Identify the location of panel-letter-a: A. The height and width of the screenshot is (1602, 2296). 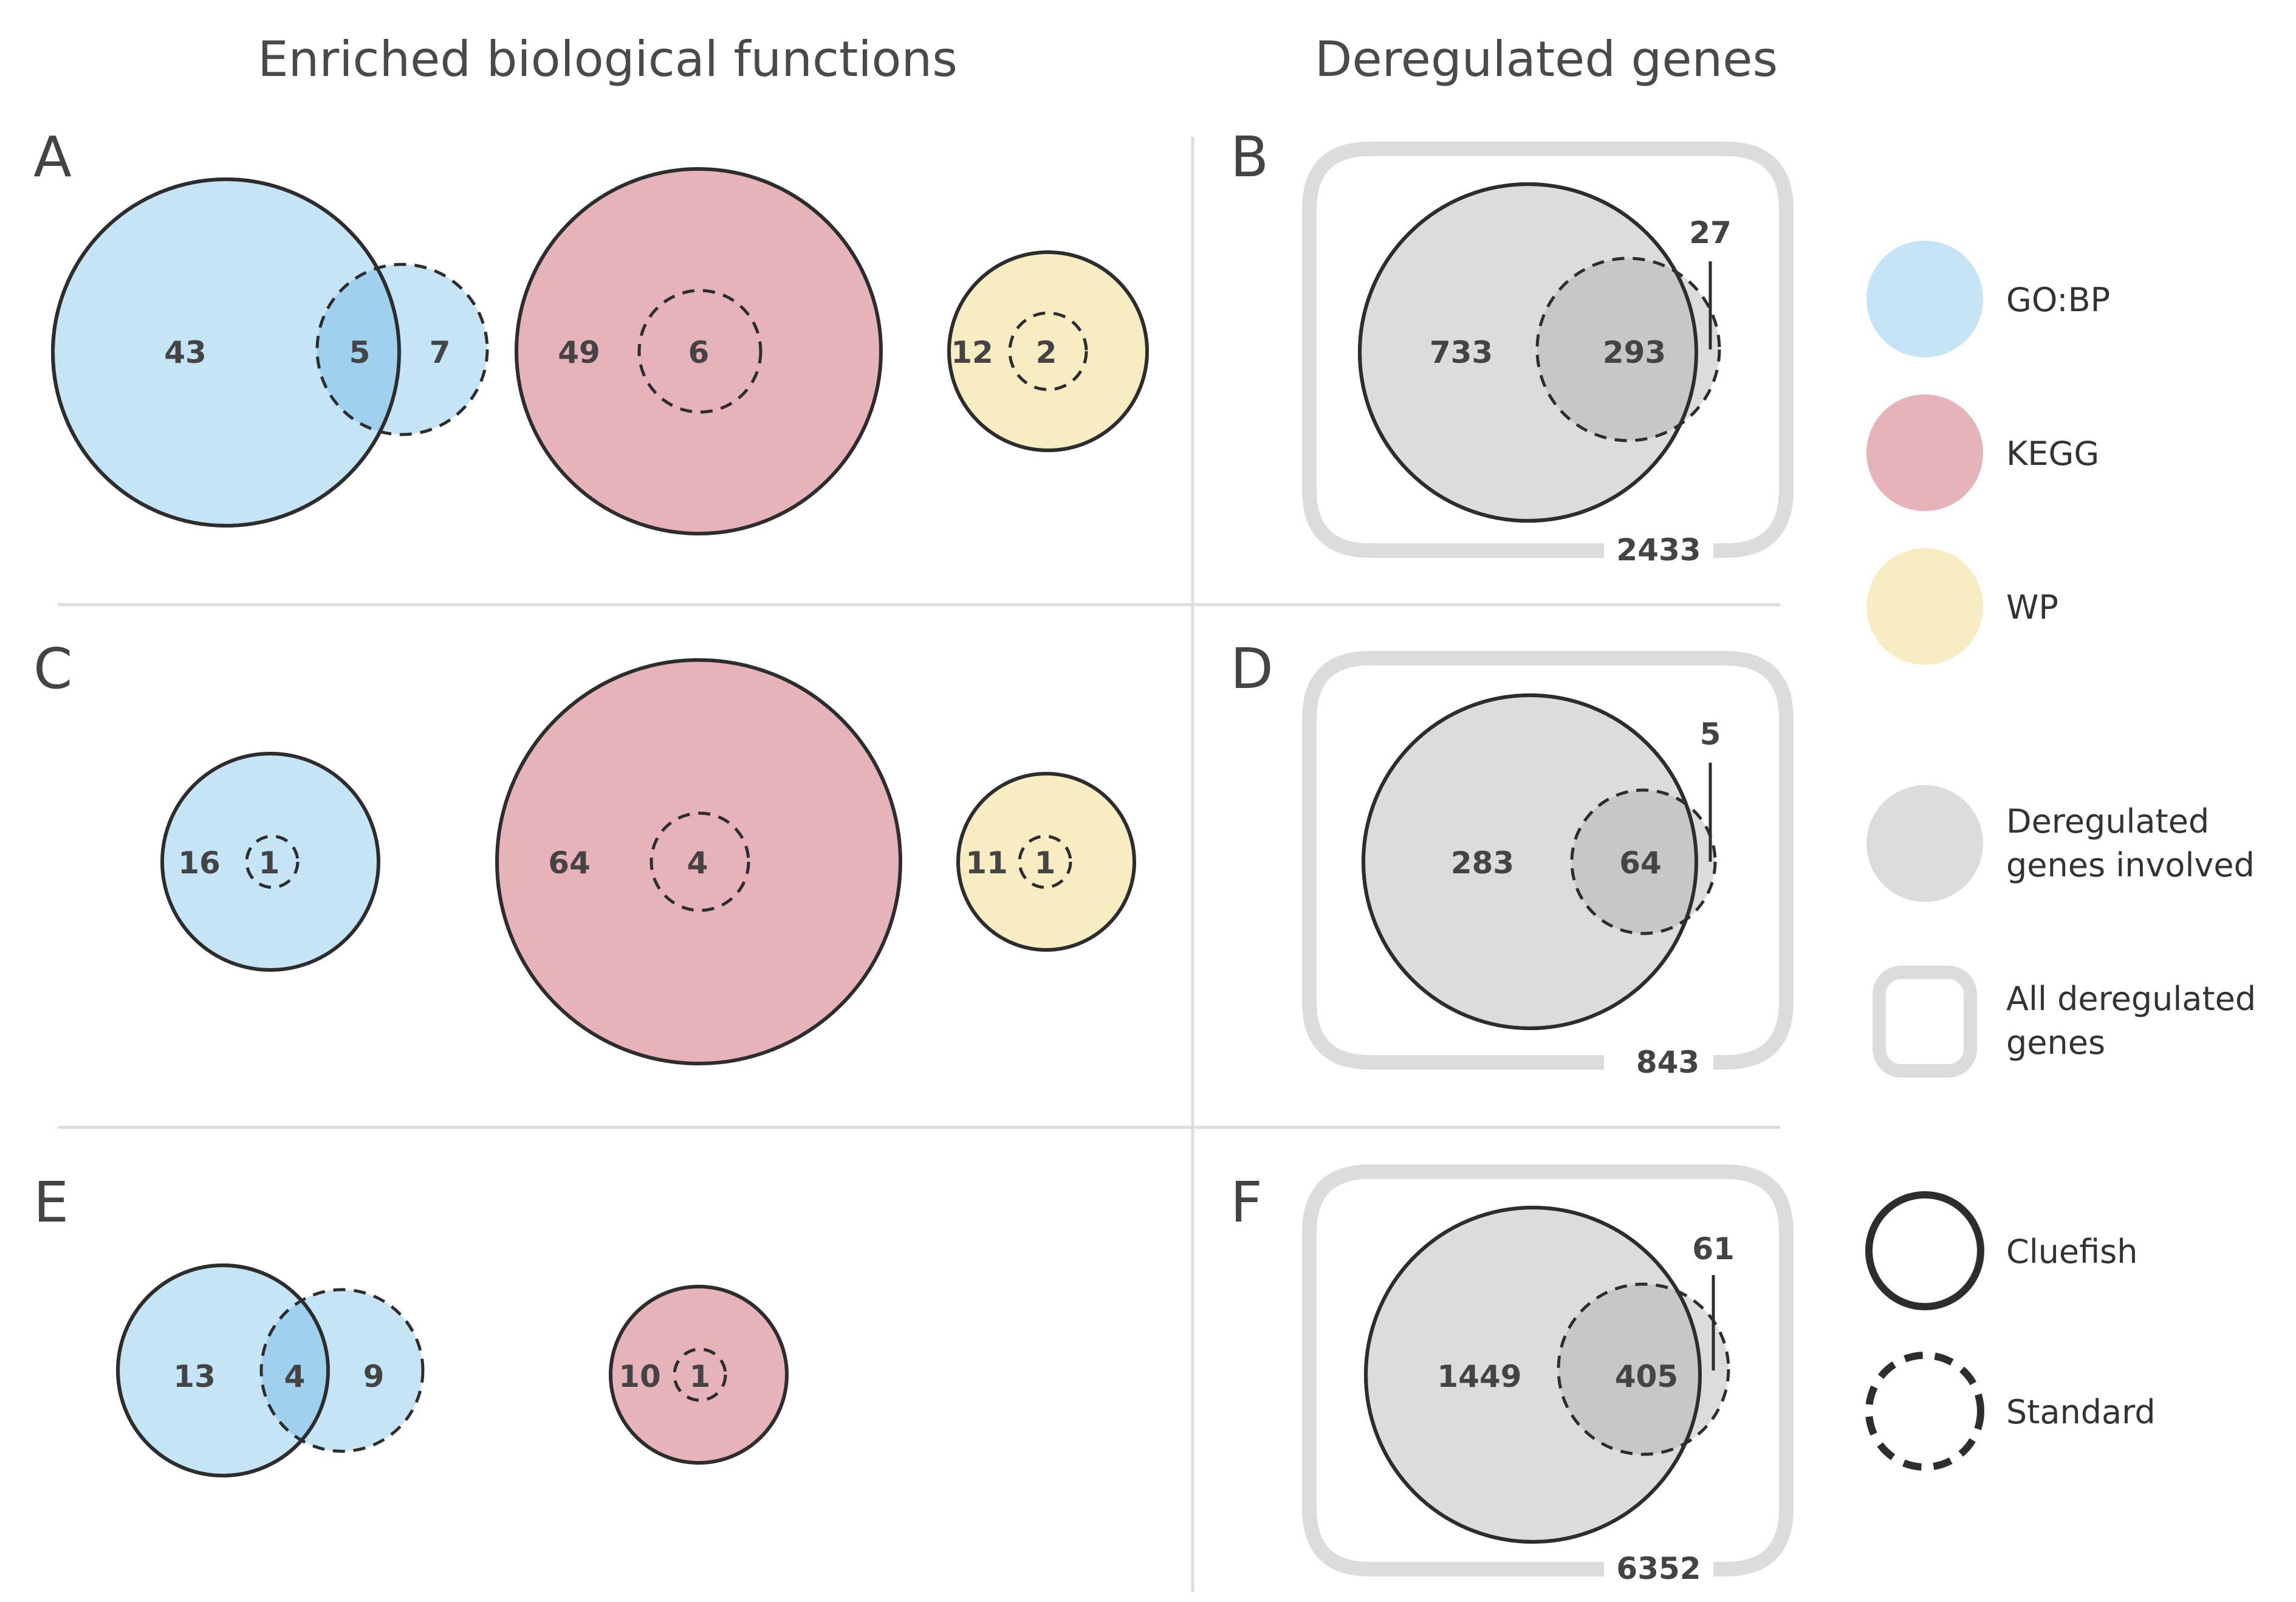
(52, 157).